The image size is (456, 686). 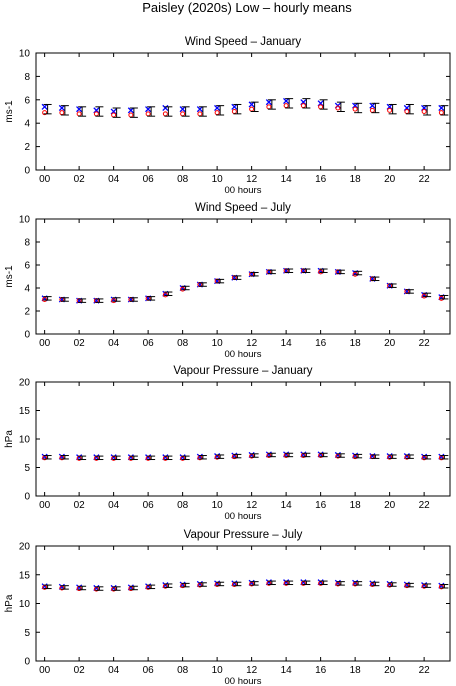 What do you see at coordinates (27, 243) in the screenshot?
I see `y-tick-label: 8` at bounding box center [27, 243].